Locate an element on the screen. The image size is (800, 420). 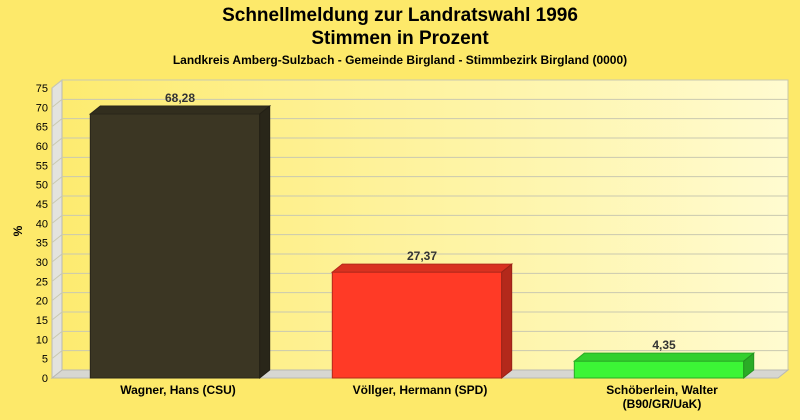
y-tick-label: 25 is located at coordinates (42, 282).